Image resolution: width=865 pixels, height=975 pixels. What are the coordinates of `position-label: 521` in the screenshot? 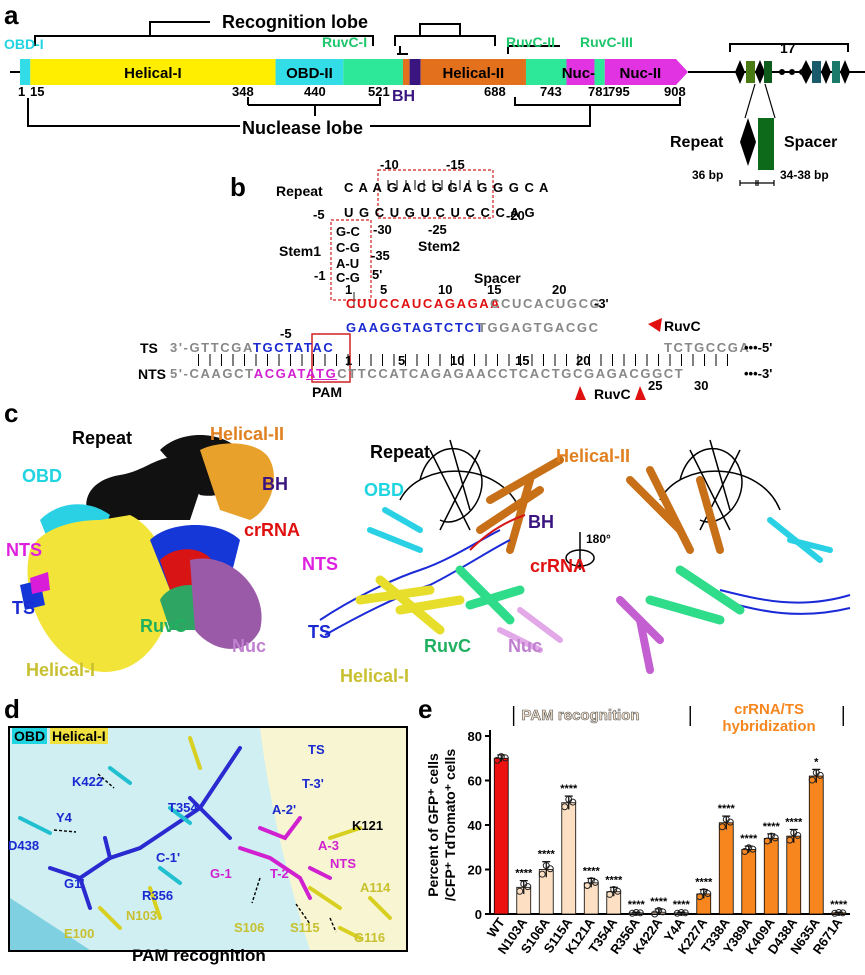 It's located at (379, 91).